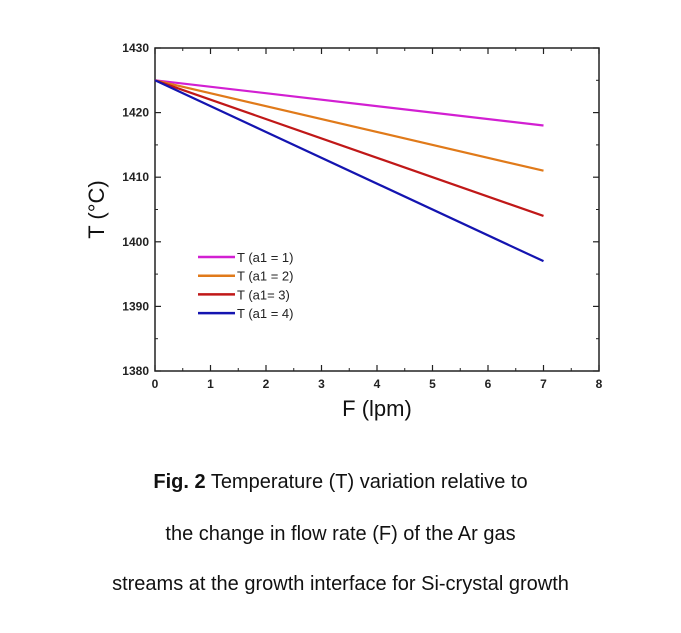  What do you see at coordinates (488, 384) in the screenshot?
I see `x-tick-label: 6` at bounding box center [488, 384].